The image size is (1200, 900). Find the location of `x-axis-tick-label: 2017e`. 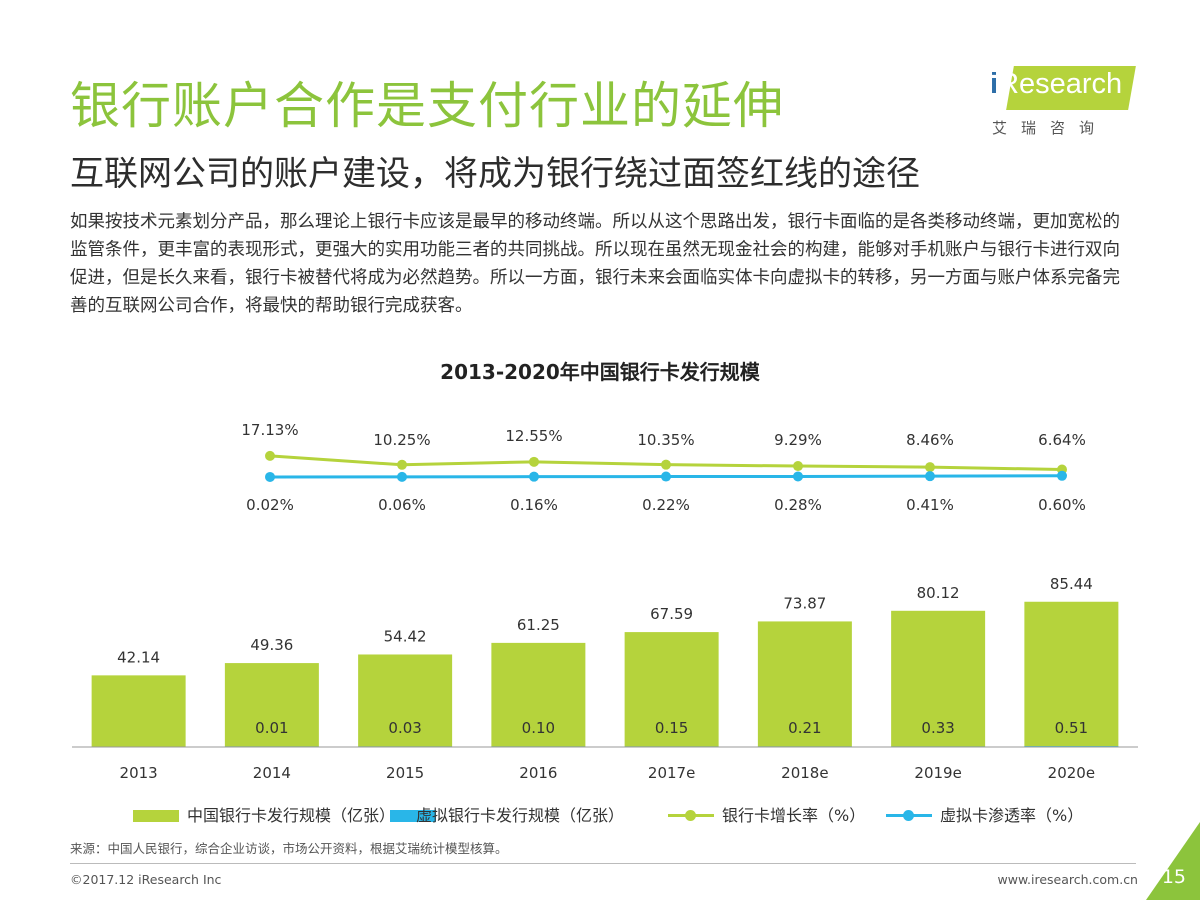

x-axis-tick-label: 2017e is located at coordinates (671, 773).